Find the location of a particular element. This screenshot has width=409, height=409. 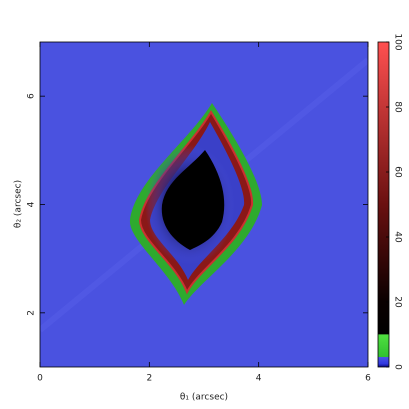

colorbar-tick-label: 100 is located at coordinates (398, 41).